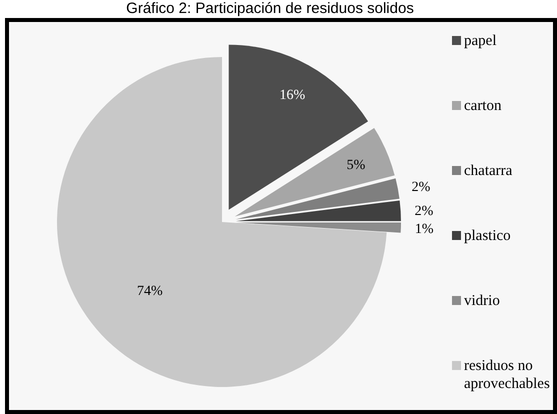  Describe the element at coordinates (270, 8) in the screenshot. I see `chart-title: Gráfico 2: Participación de residuos solidos` at that location.